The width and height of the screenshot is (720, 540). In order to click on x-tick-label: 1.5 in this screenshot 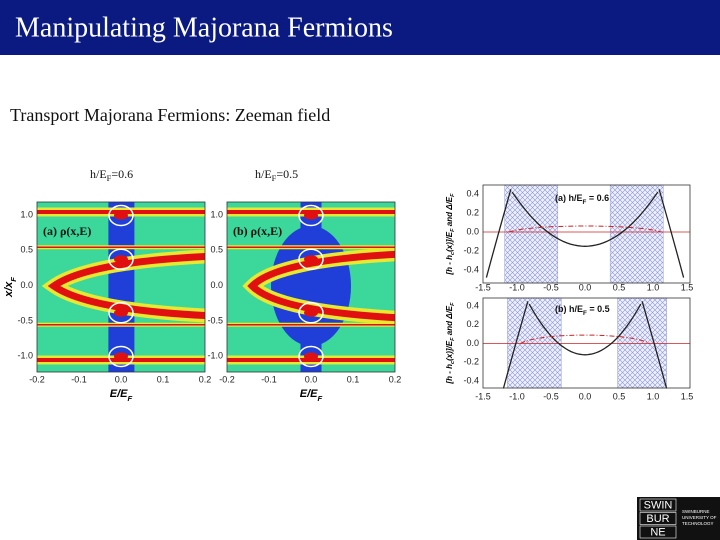, I will do `click(687, 287)`.